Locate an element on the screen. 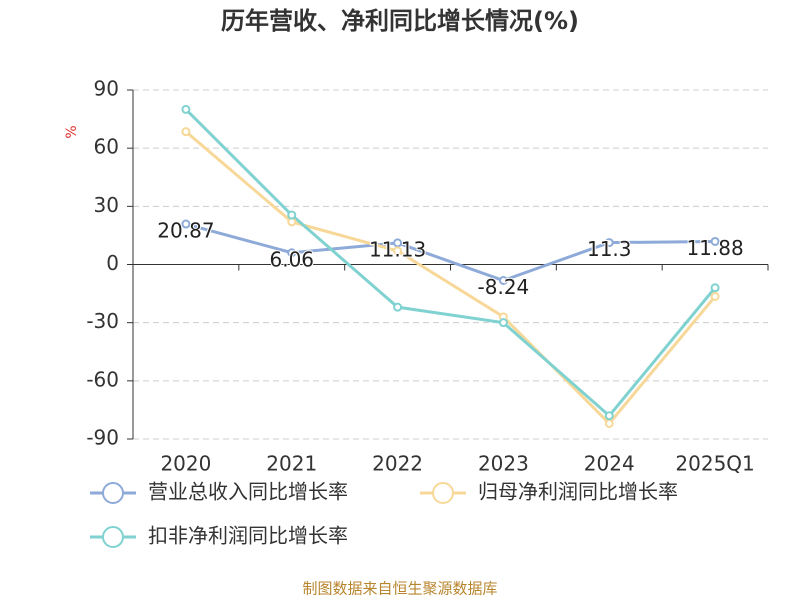 This screenshot has height=600, width=800. legend-label: 扣非净利润同比增长率 is located at coordinates (248, 536).